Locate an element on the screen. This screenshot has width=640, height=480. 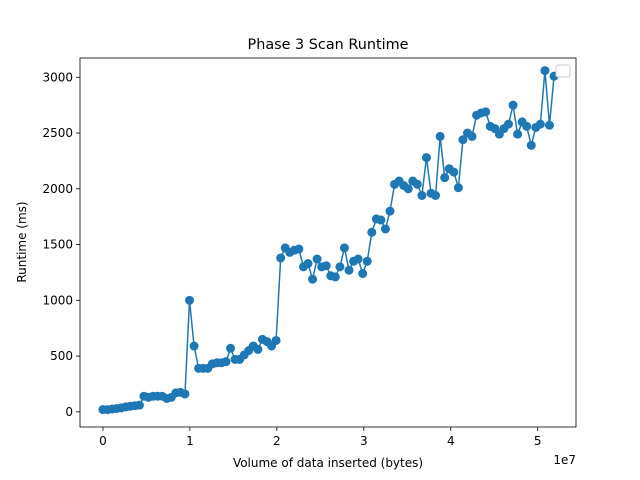
y-tick-label: 1500 is located at coordinates (57, 245).